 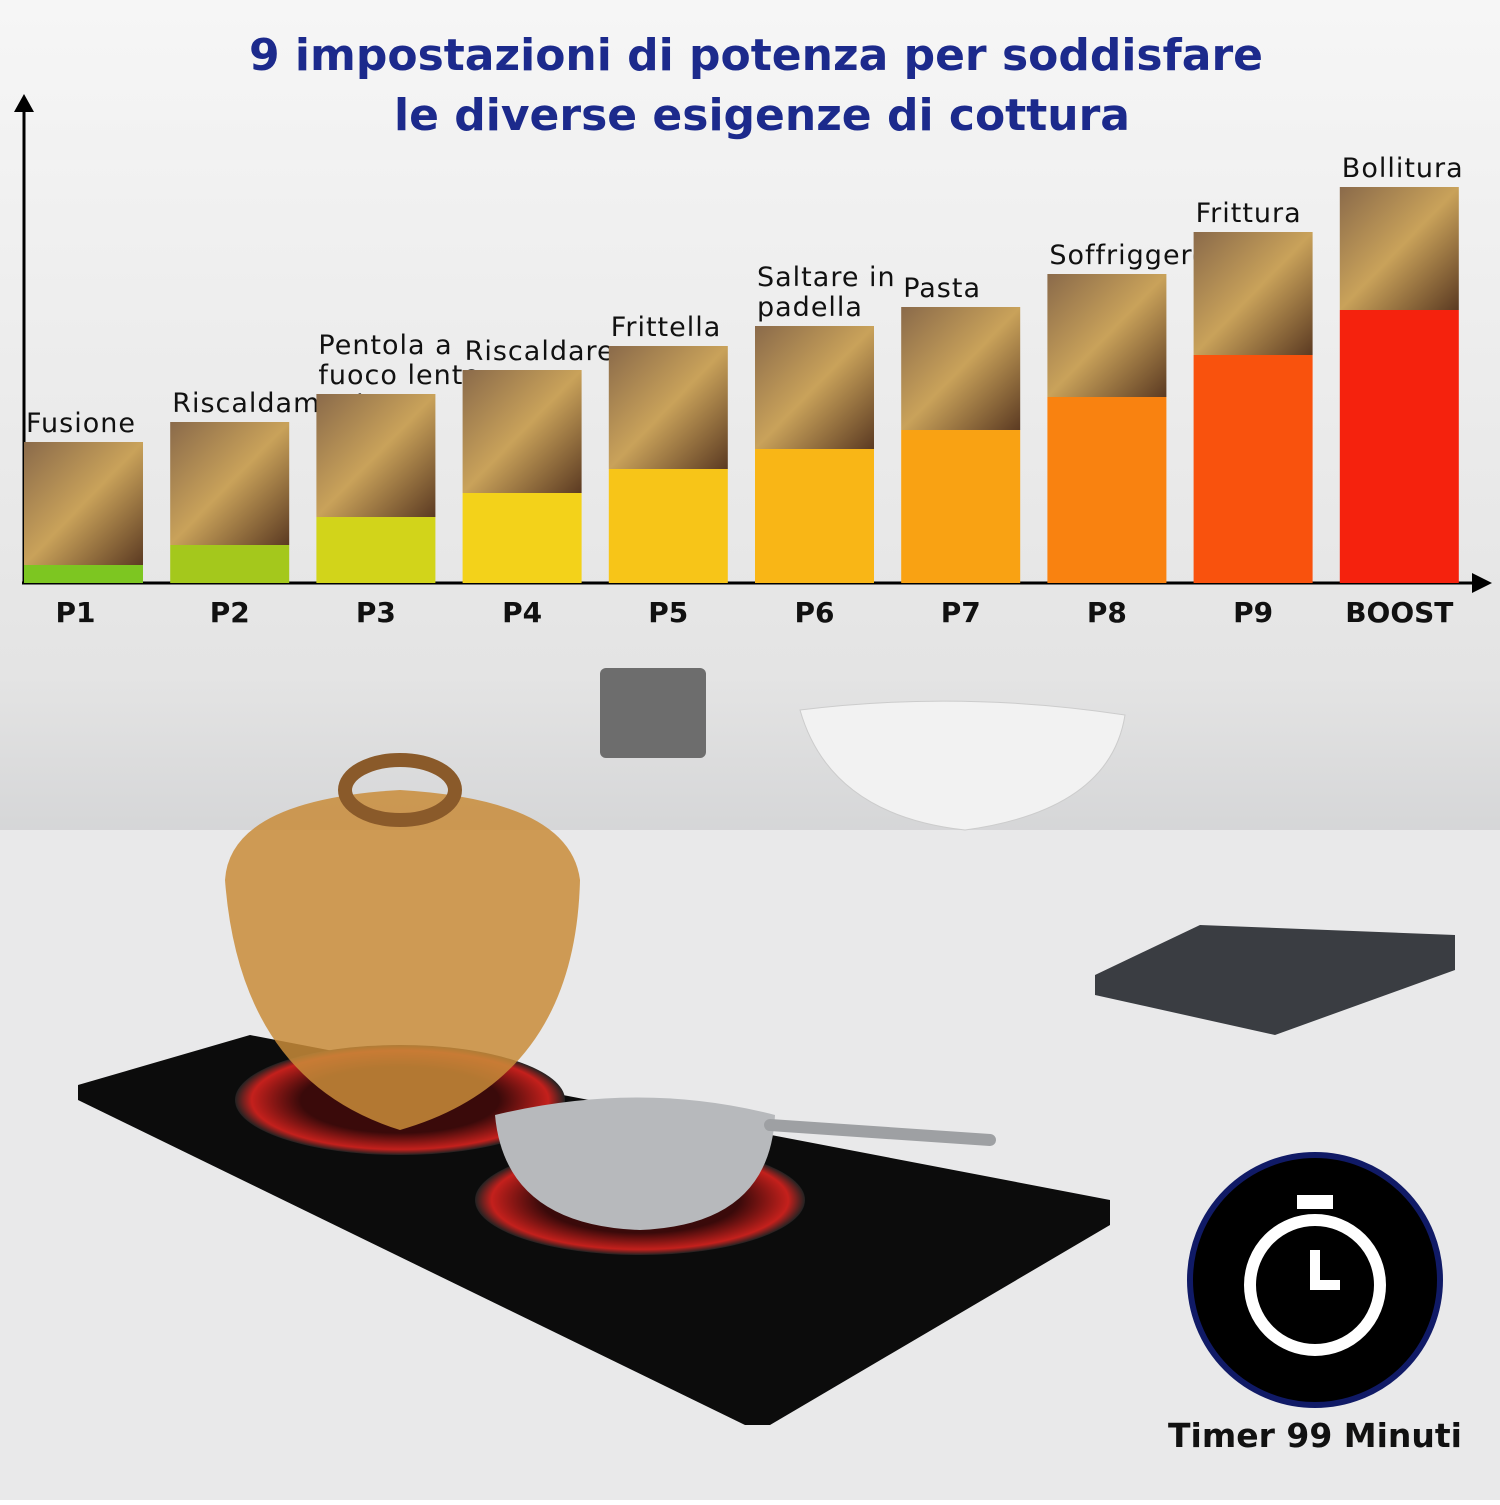 What do you see at coordinates (880, 1132) in the screenshot?
I see `pan-handle` at bounding box center [880, 1132].